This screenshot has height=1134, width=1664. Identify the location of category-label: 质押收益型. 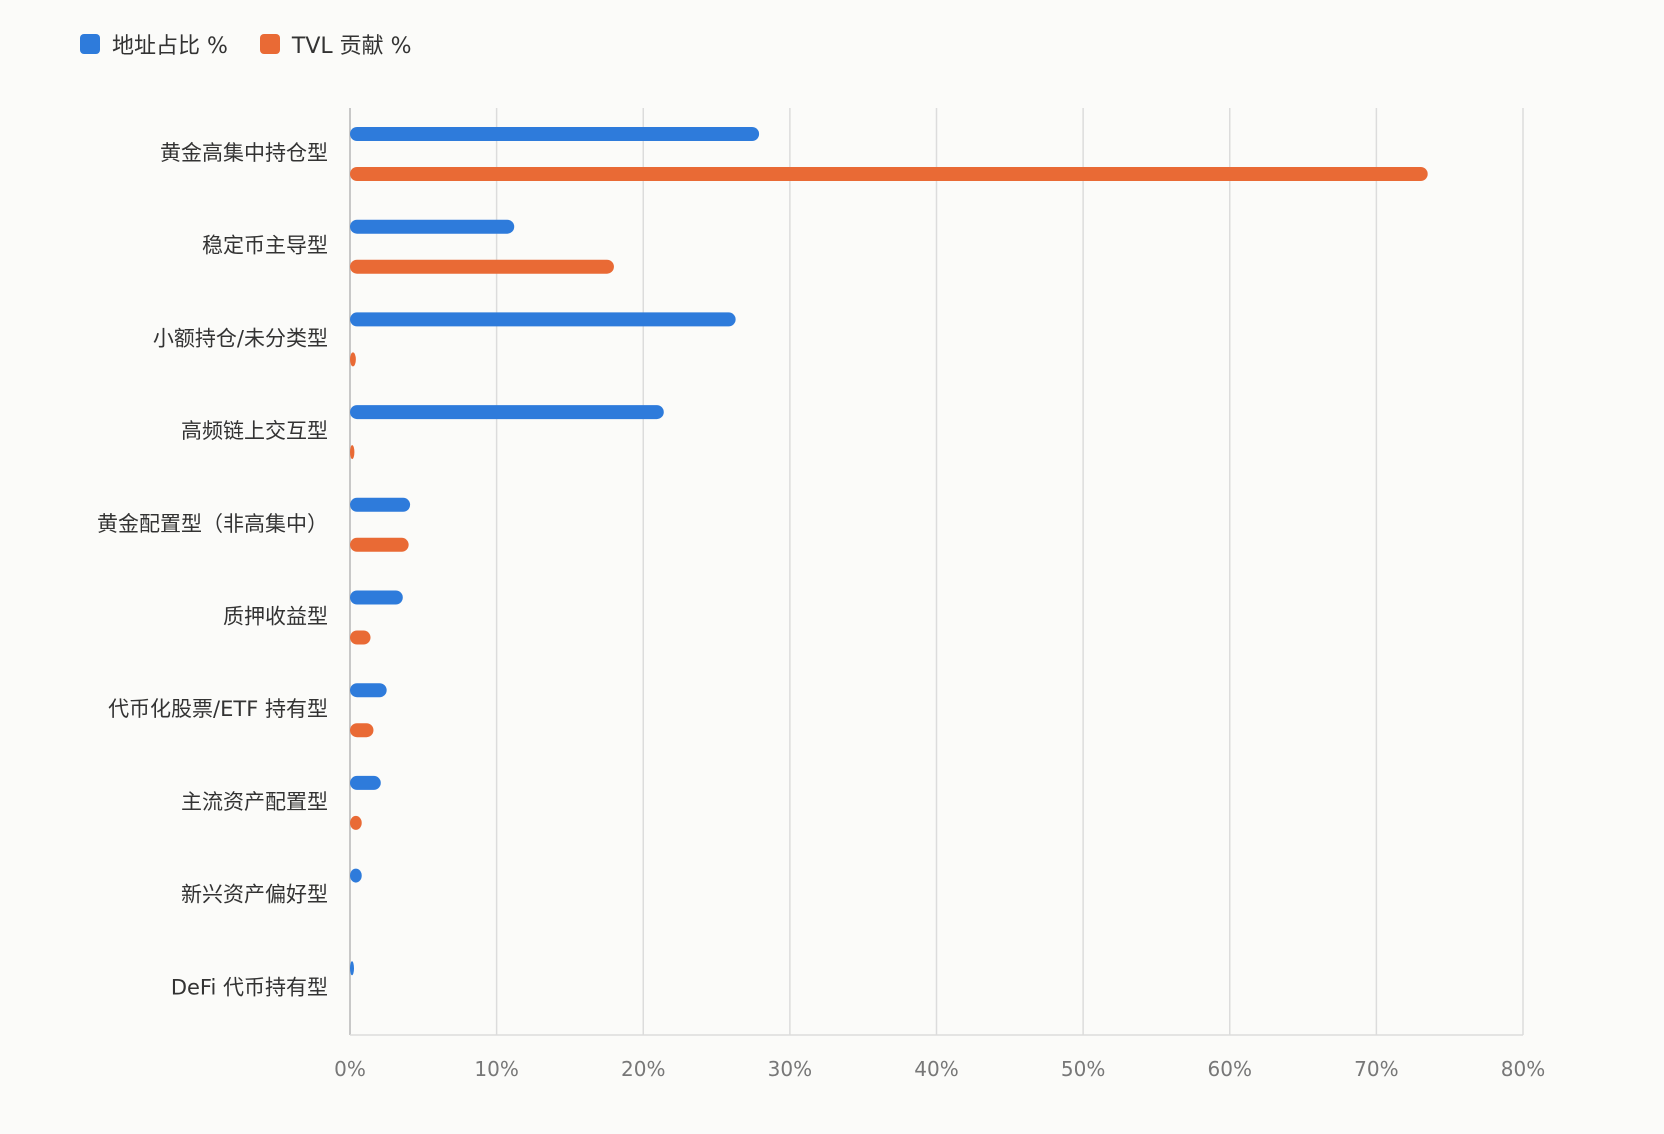
(275, 617).